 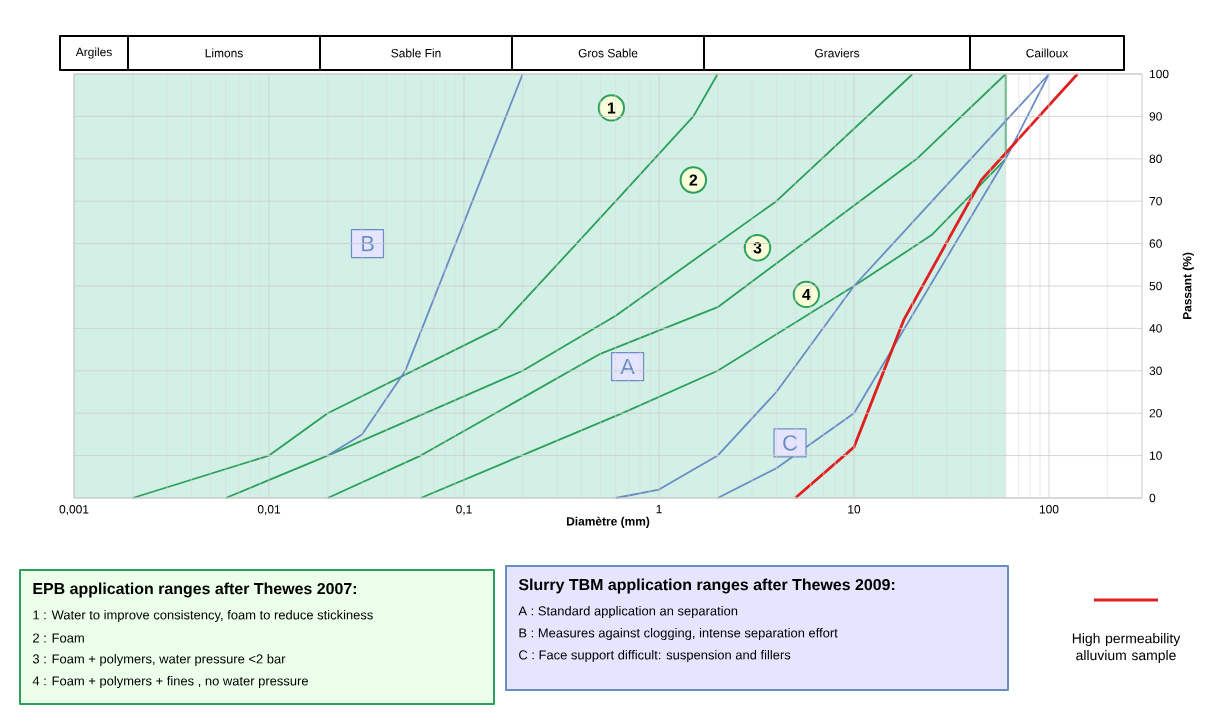 I want to click on annotation: A, so click(x=627, y=367).